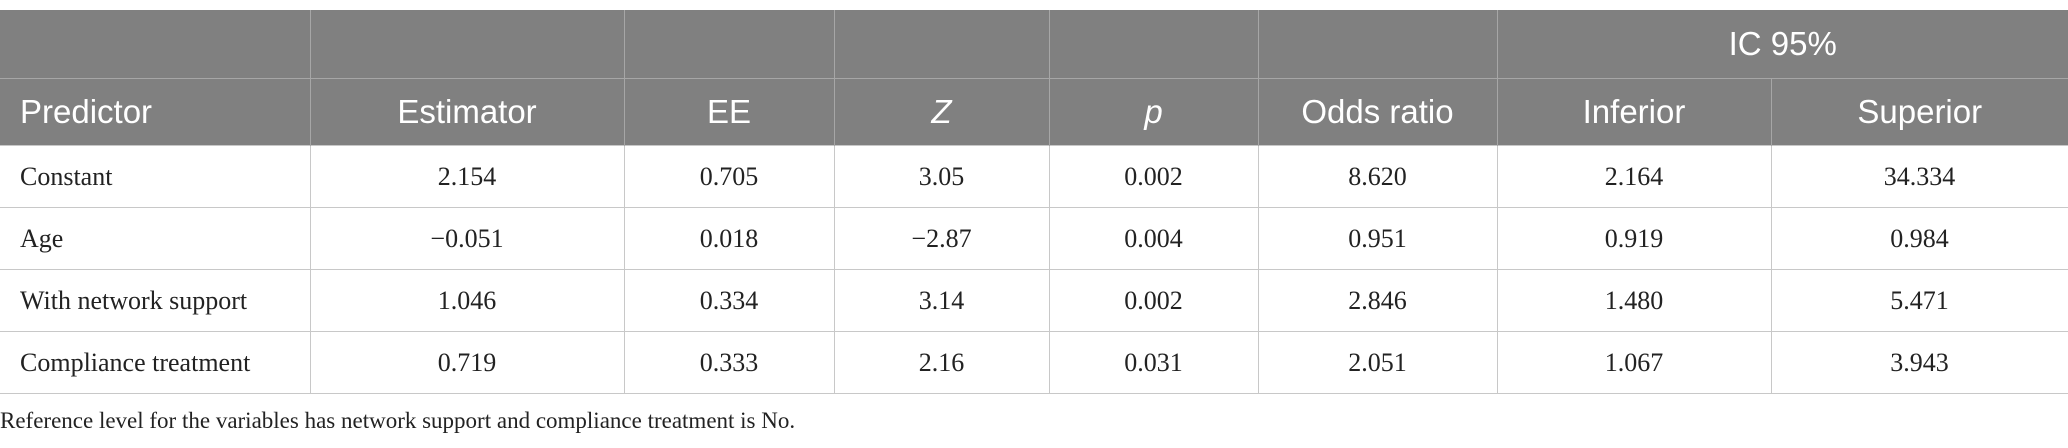 This screenshot has height=448, width=2068. I want to click on cell: 1.067, so click(1634, 362).